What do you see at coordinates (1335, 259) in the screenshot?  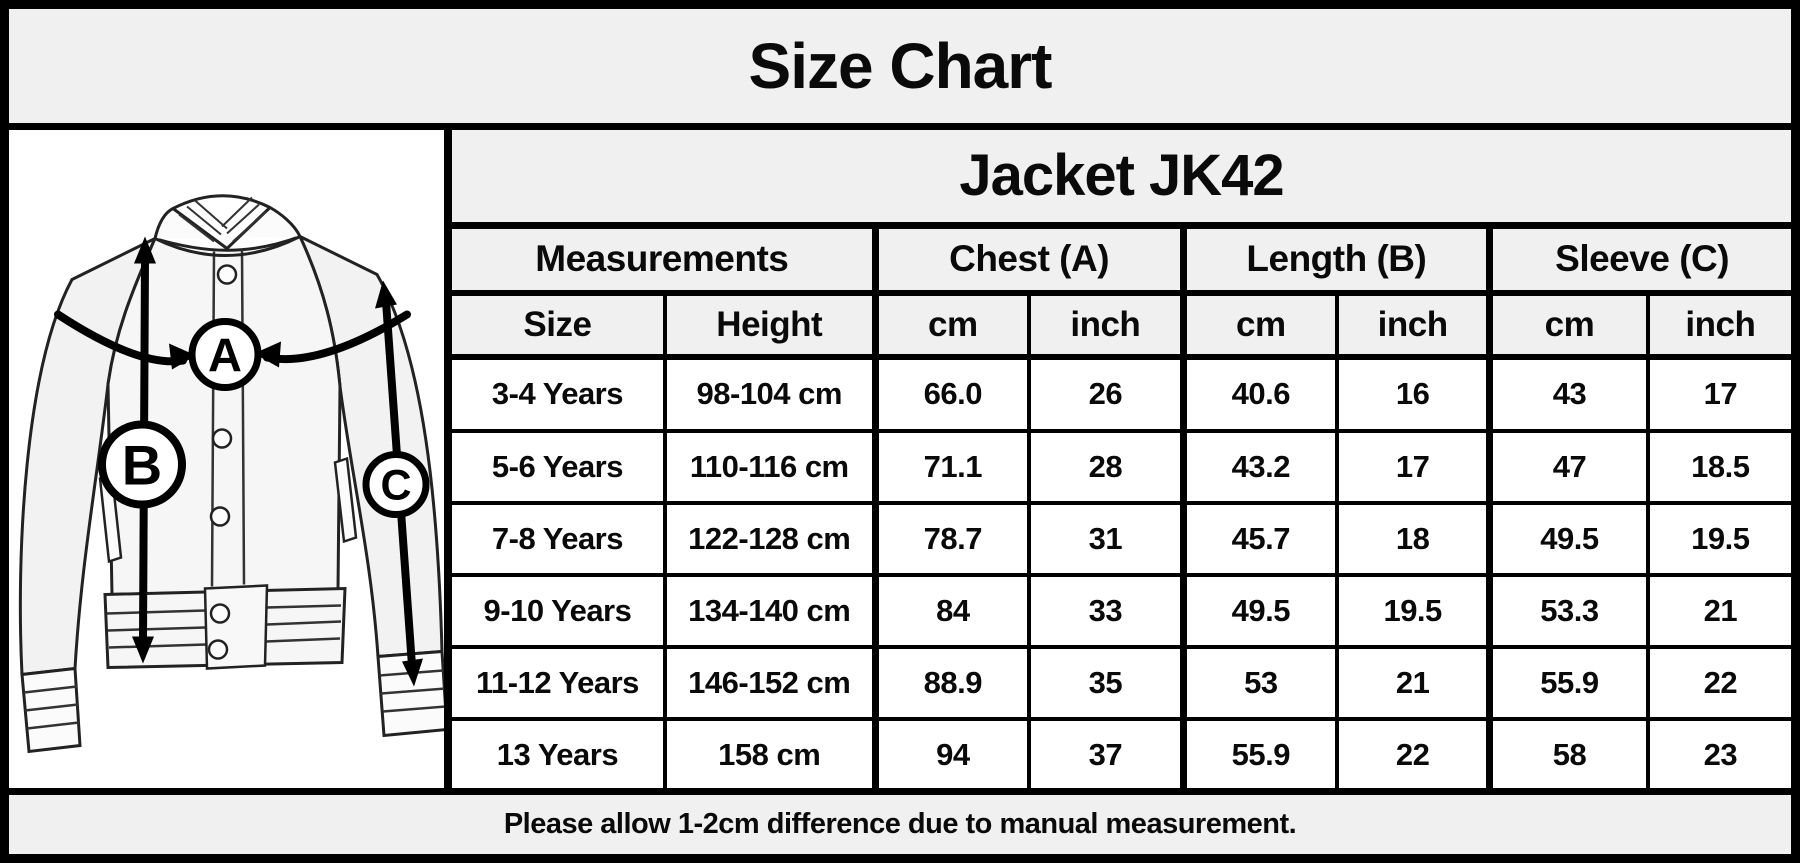 I see `group-header-length: Length (B)` at bounding box center [1335, 259].